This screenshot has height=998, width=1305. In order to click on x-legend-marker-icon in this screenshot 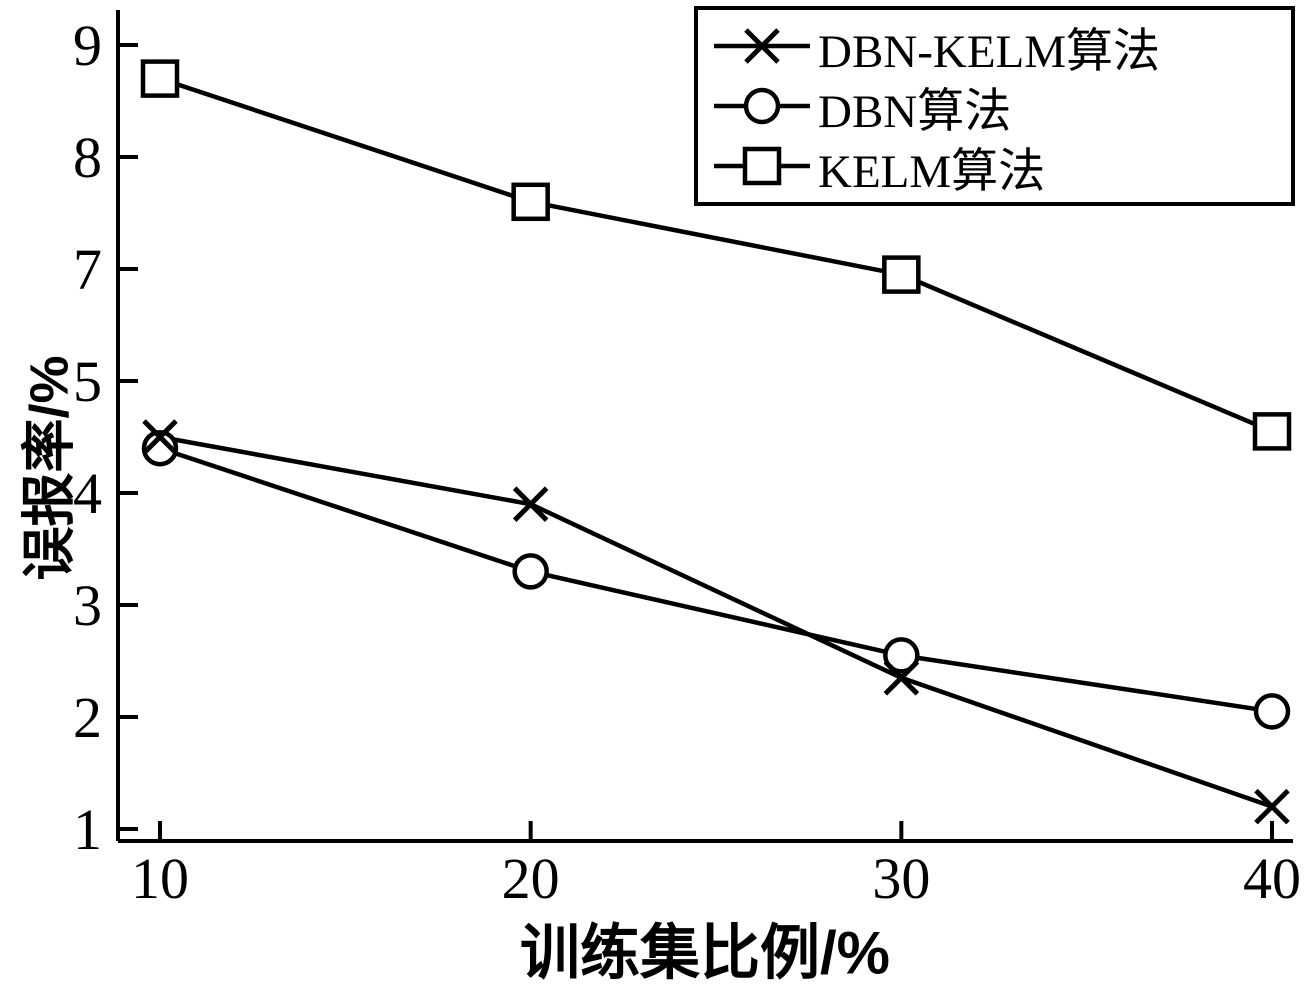, I will do `click(762, 46)`.